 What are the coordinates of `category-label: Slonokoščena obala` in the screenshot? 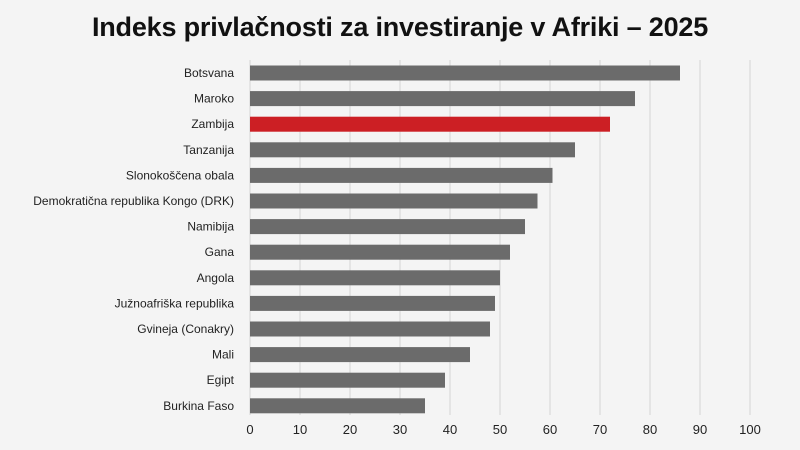 It's located at (180, 175).